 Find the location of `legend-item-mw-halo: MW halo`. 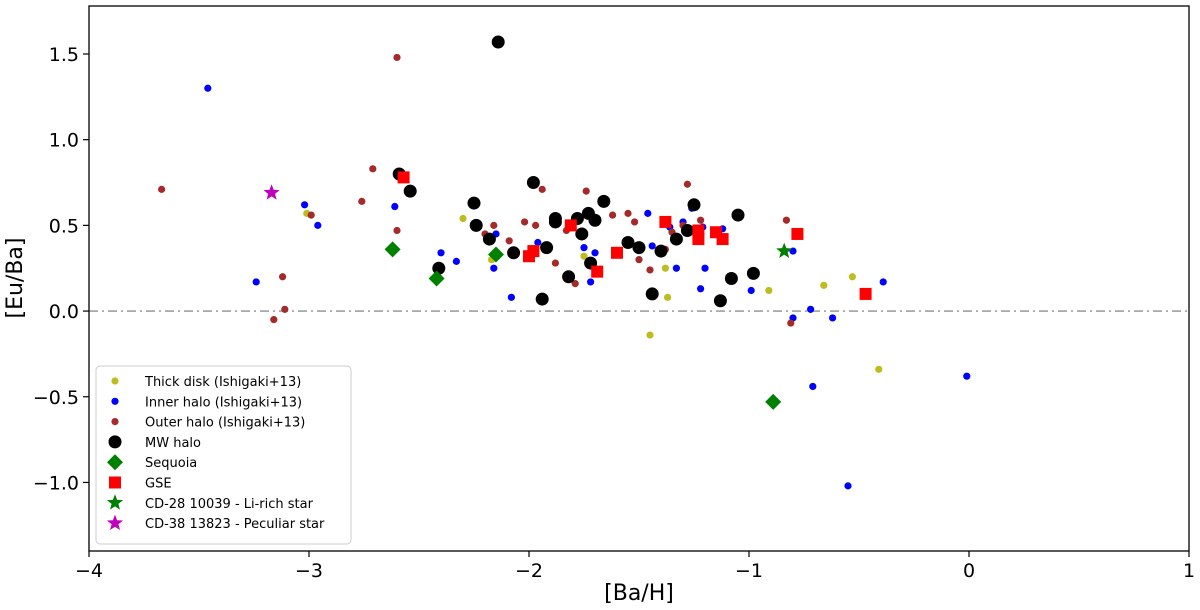

legend-item-mw-halo: MW halo is located at coordinates (154, 443).